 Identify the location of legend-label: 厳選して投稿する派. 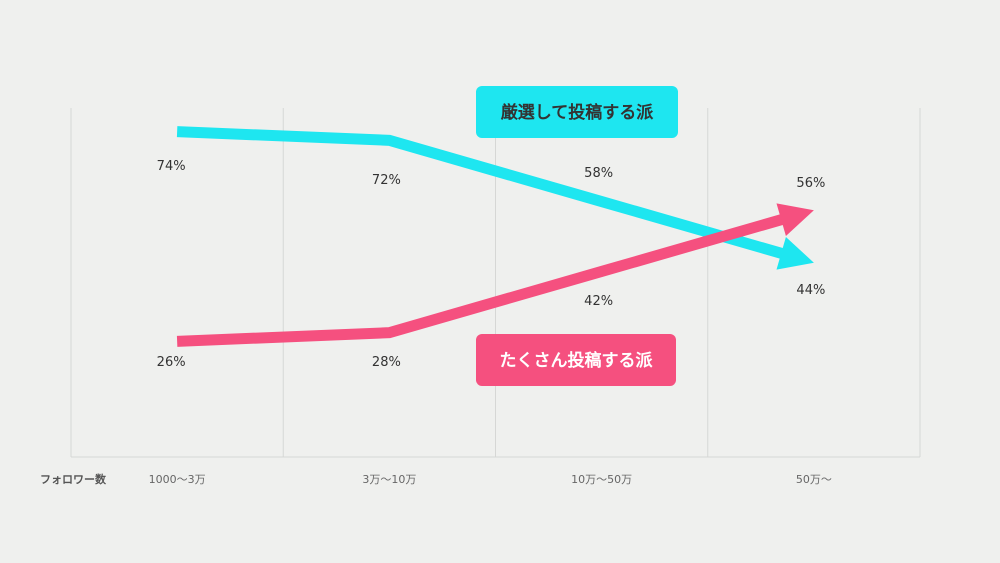
(577, 112).